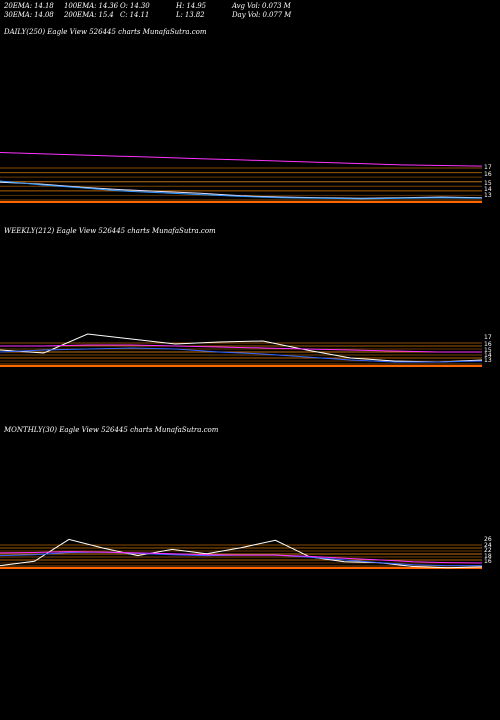 Image resolution: width=500 pixels, height=720 pixels. I want to click on stat-close: C: 14.11, so click(135, 15).